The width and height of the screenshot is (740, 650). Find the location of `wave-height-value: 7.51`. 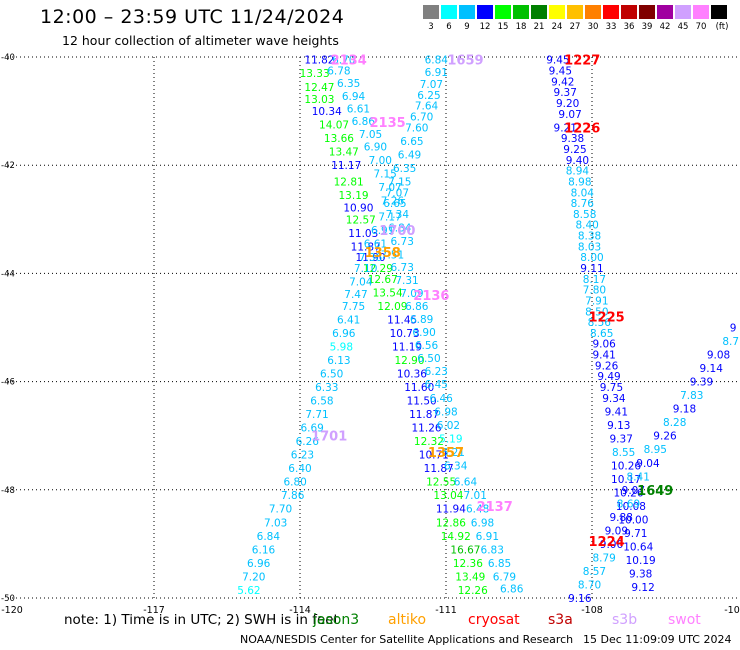

wave-height-value: 7.51 is located at coordinates (392, 255).